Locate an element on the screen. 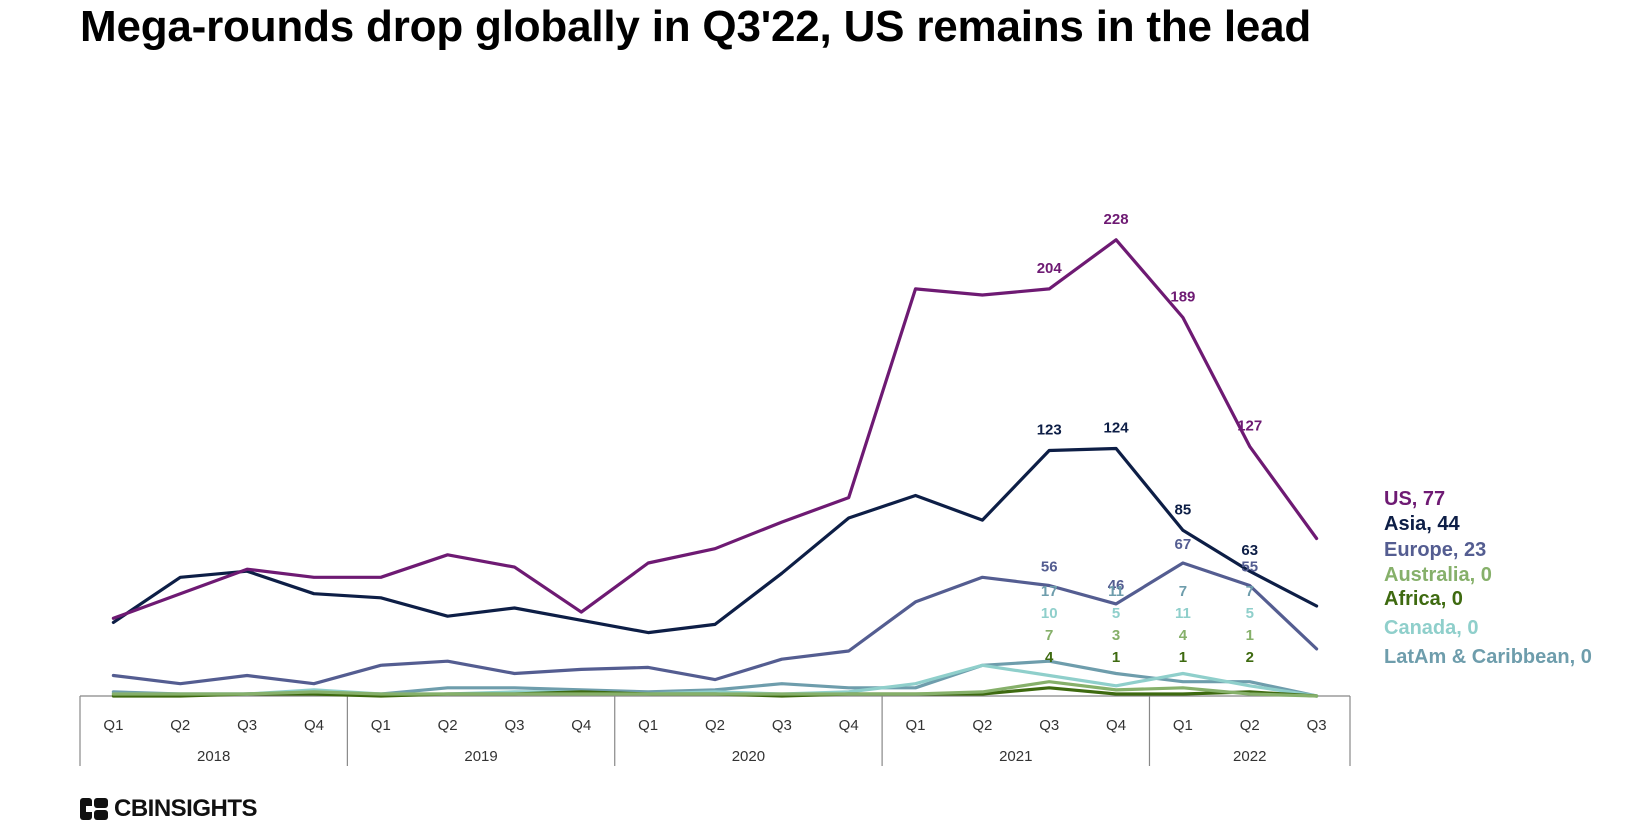 The height and width of the screenshot is (825, 1632). year-label: 2021 is located at coordinates (1015, 756).